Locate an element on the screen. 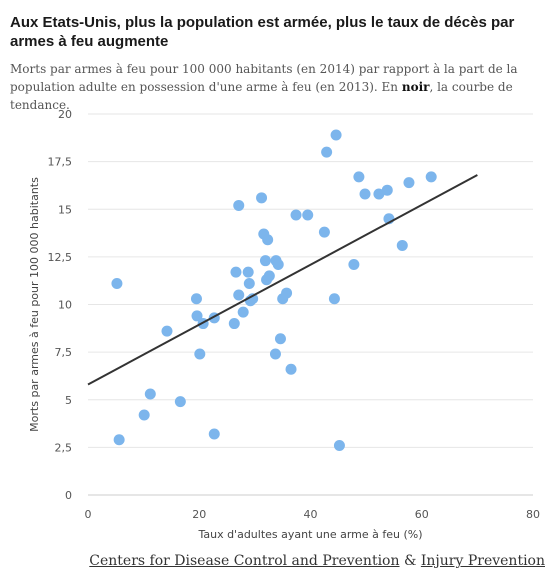 This screenshot has height=579, width=553. x-tick-label: 0 is located at coordinates (88, 514).